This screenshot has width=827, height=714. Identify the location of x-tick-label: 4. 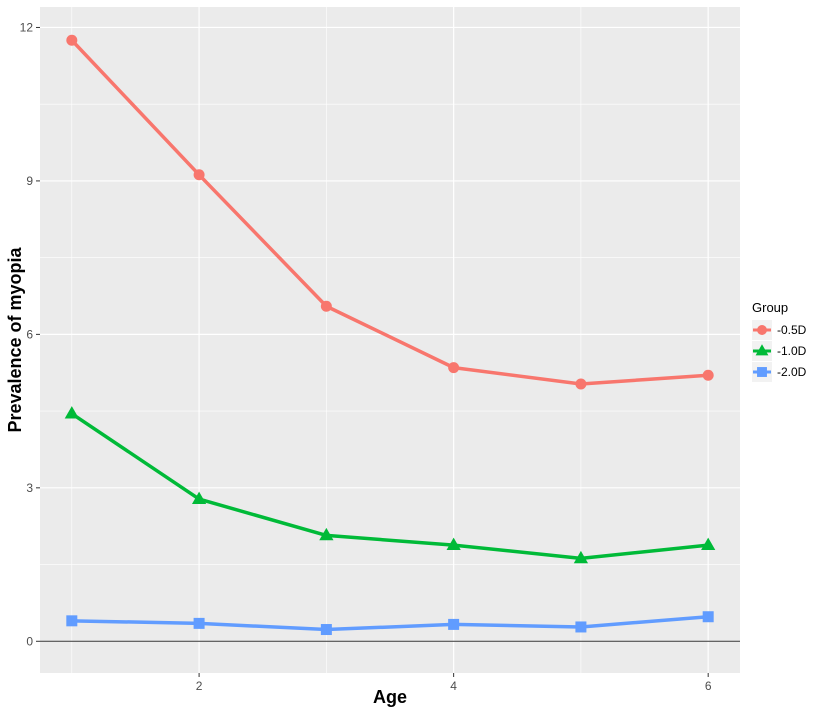
(453, 686).